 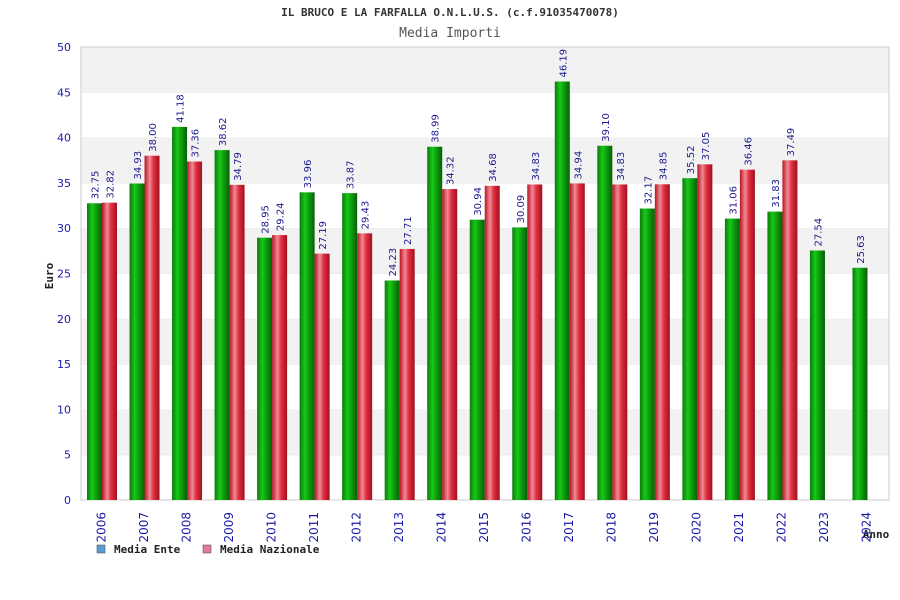 What do you see at coordinates (101, 549) in the screenshot?
I see `legend-swatch-media-ente` at bounding box center [101, 549].